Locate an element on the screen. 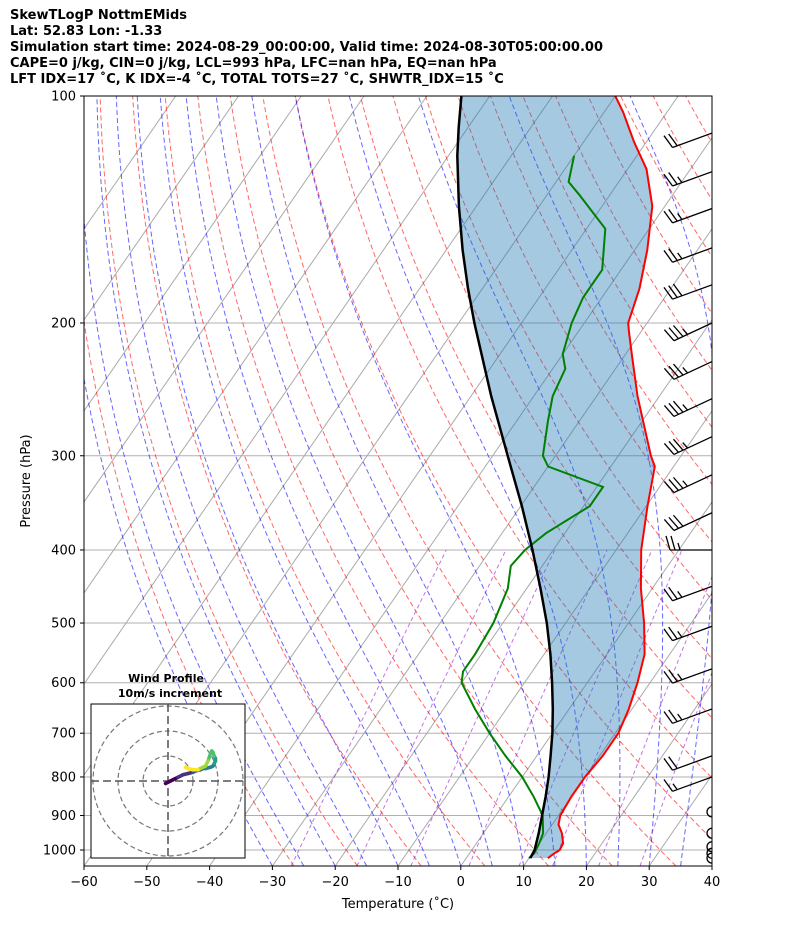  x-tick-label: 0 is located at coordinates (461, 882).